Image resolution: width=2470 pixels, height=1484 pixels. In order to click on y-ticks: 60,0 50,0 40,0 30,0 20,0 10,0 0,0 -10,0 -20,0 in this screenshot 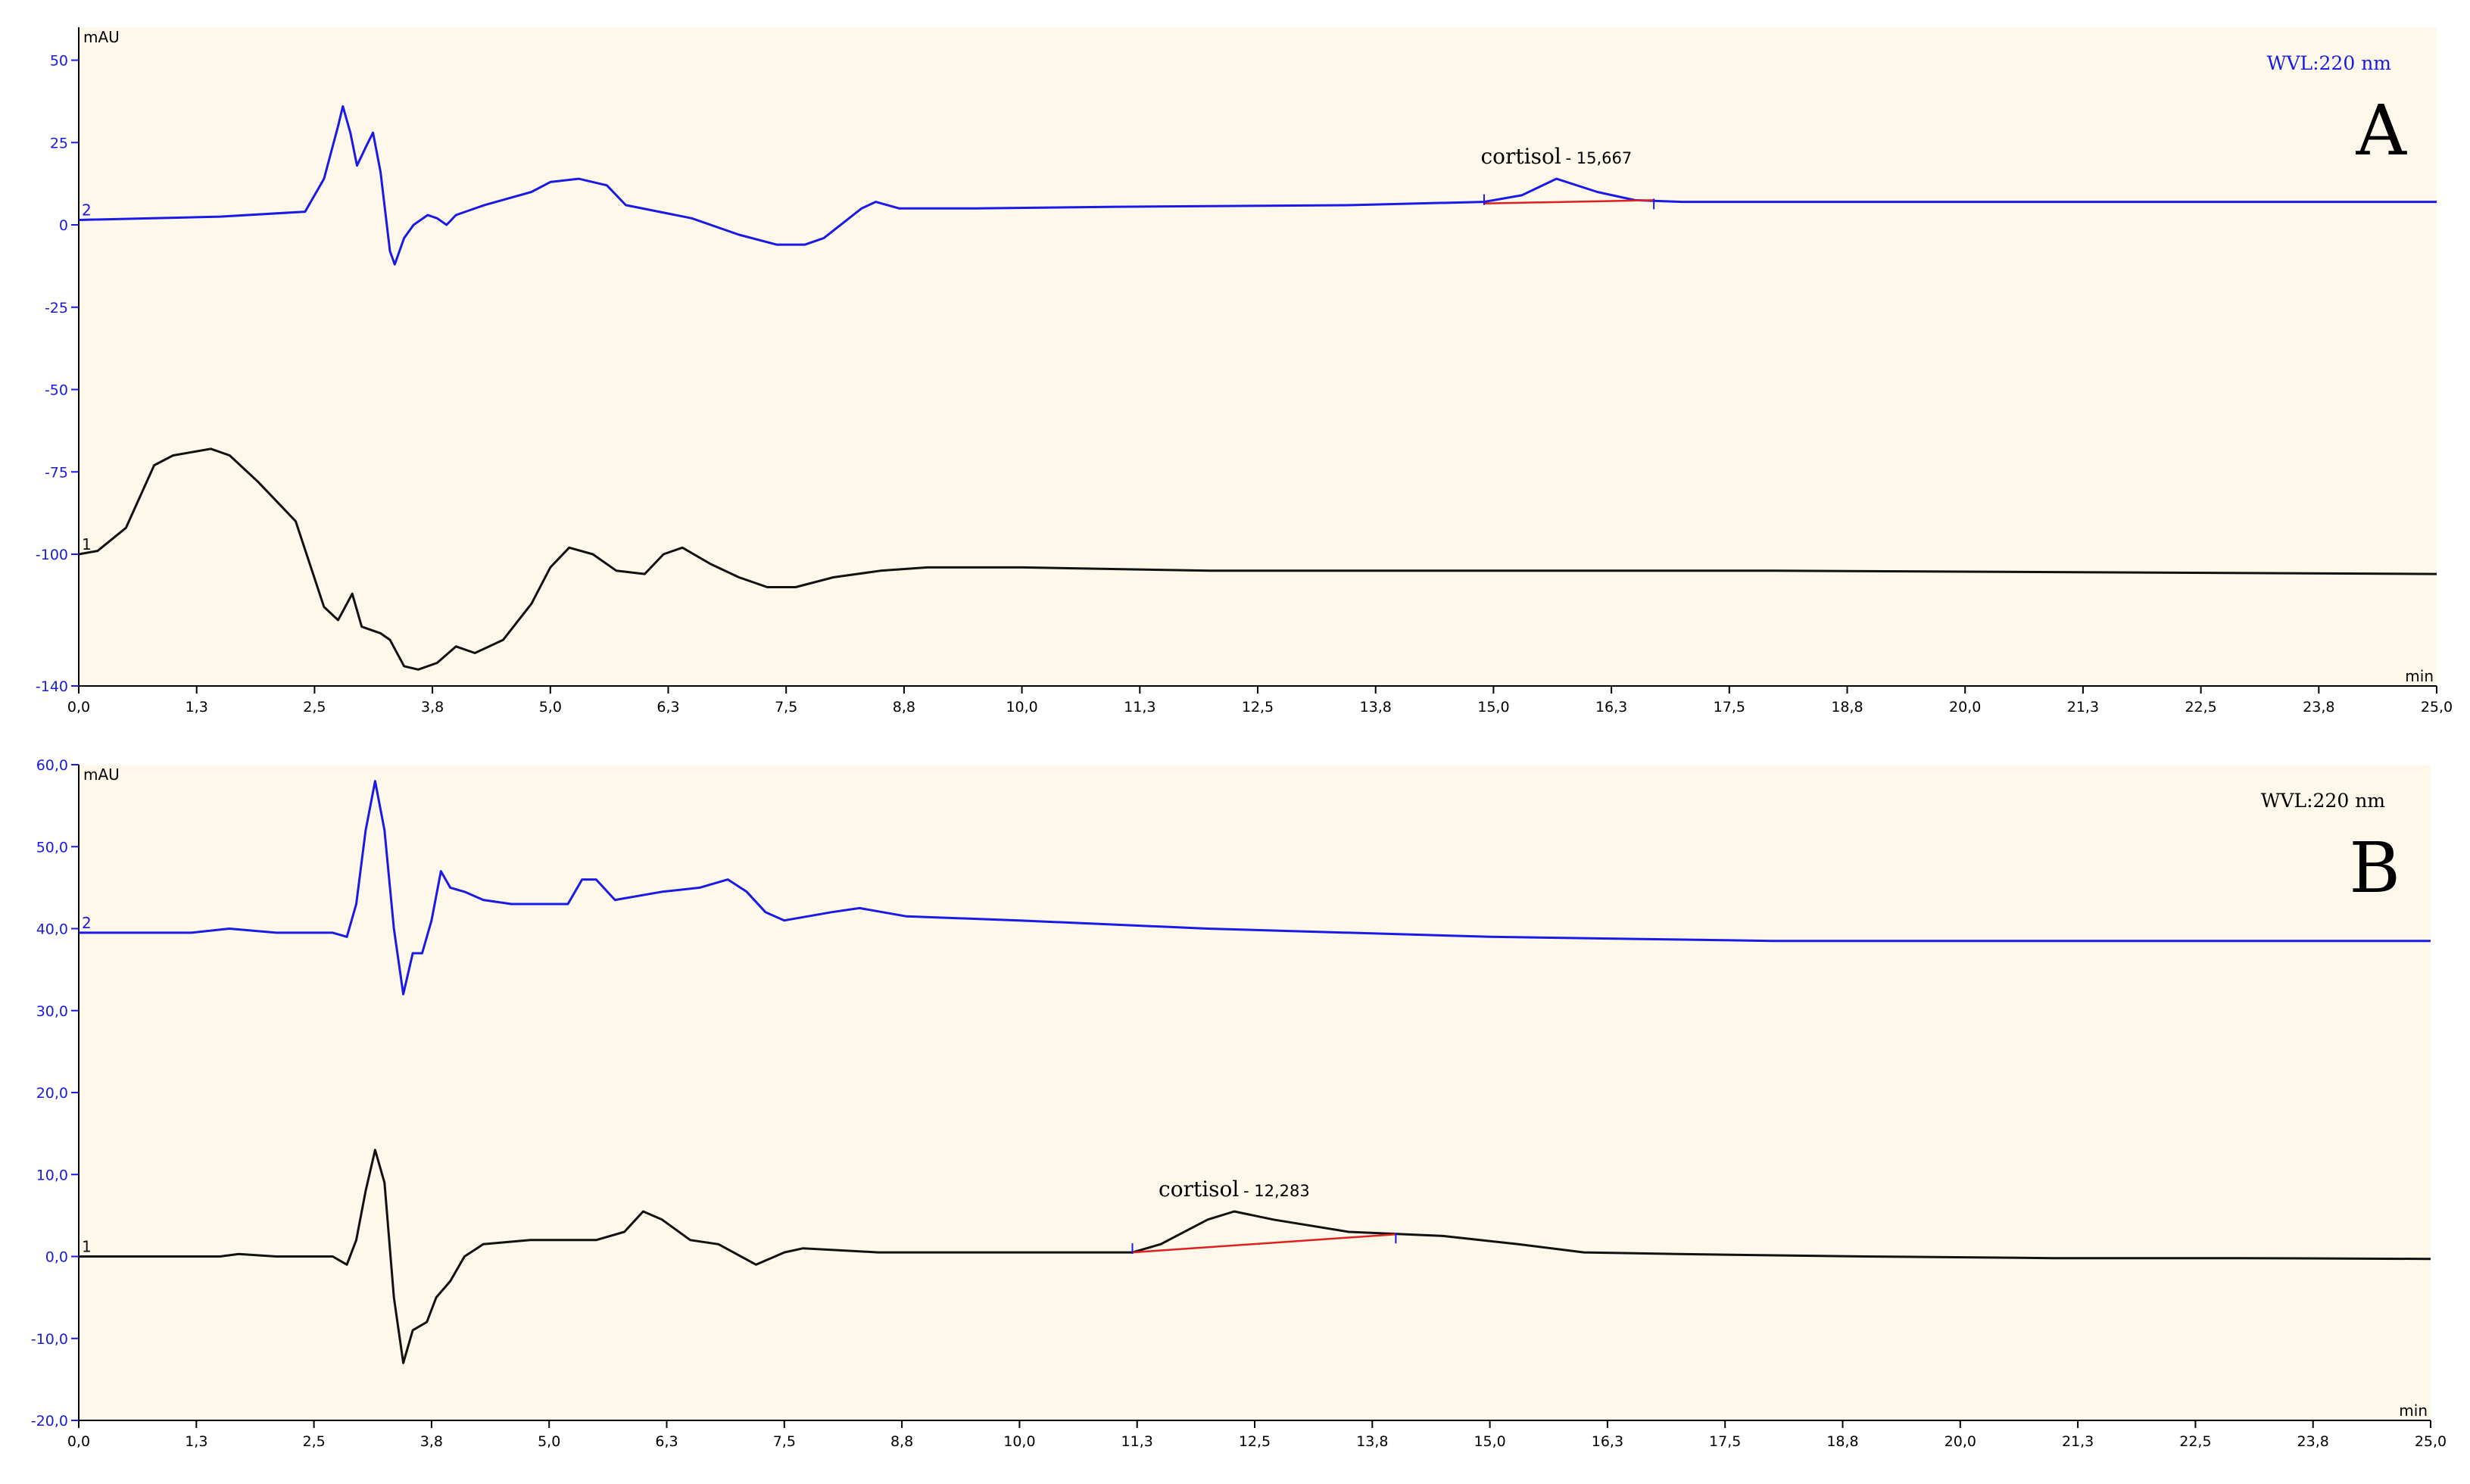, I will do `click(55, 1093)`.